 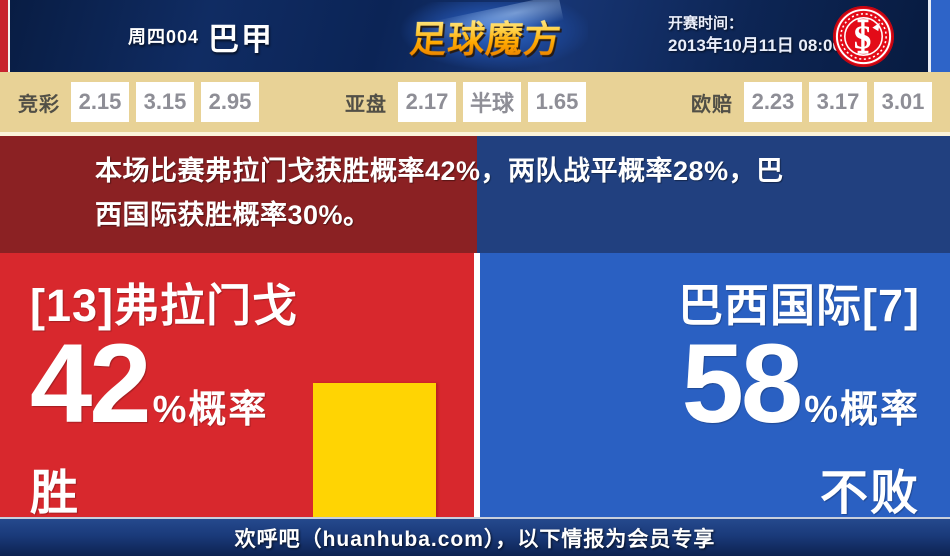 I want to click on away-probability-value: 58, so click(x=742, y=383).